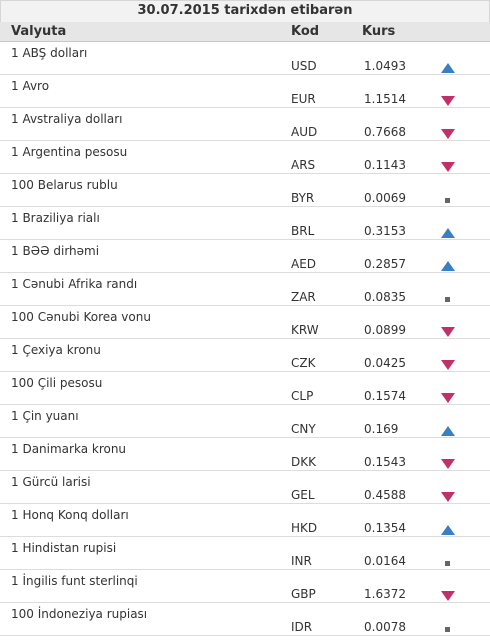 The image size is (490, 641). Describe the element at coordinates (304, 264) in the screenshot. I see `currency-code: AED` at that location.